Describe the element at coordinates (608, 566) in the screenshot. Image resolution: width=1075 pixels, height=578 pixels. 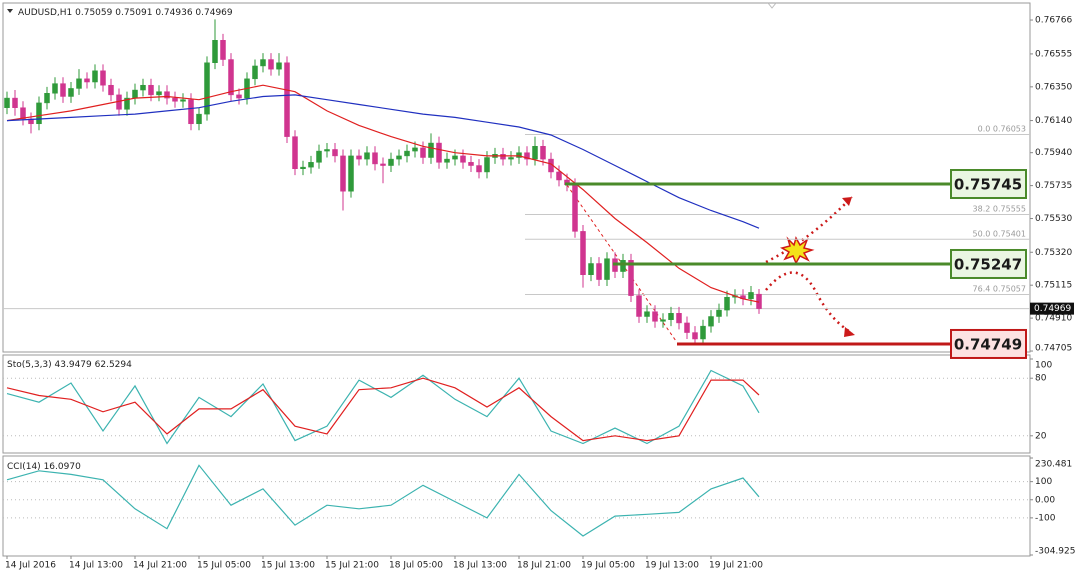
I see `x-tick-label: 19 Jul 05:00` at that location.